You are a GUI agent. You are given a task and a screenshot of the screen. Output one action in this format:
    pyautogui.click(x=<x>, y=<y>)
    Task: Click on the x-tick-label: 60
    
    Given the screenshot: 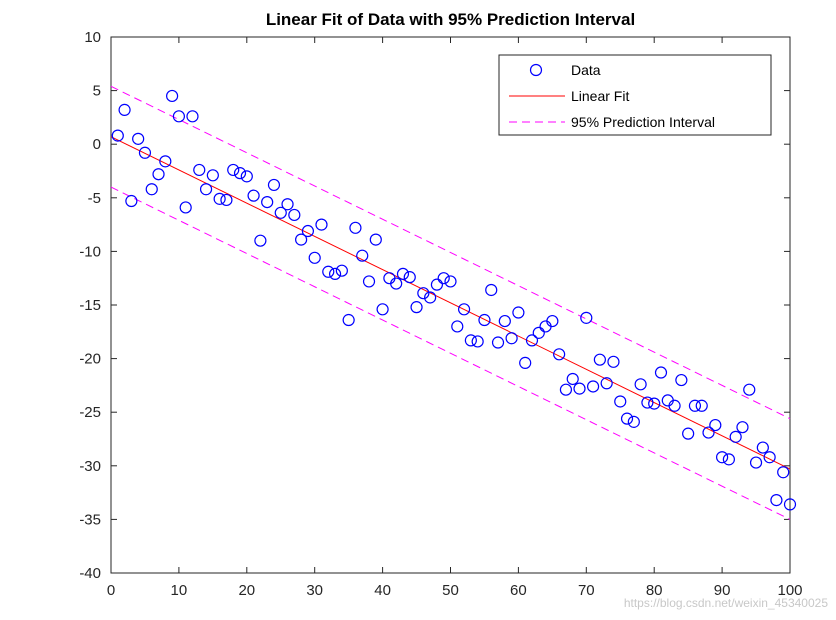 What is the action you would take?
    pyautogui.click(x=518, y=590)
    